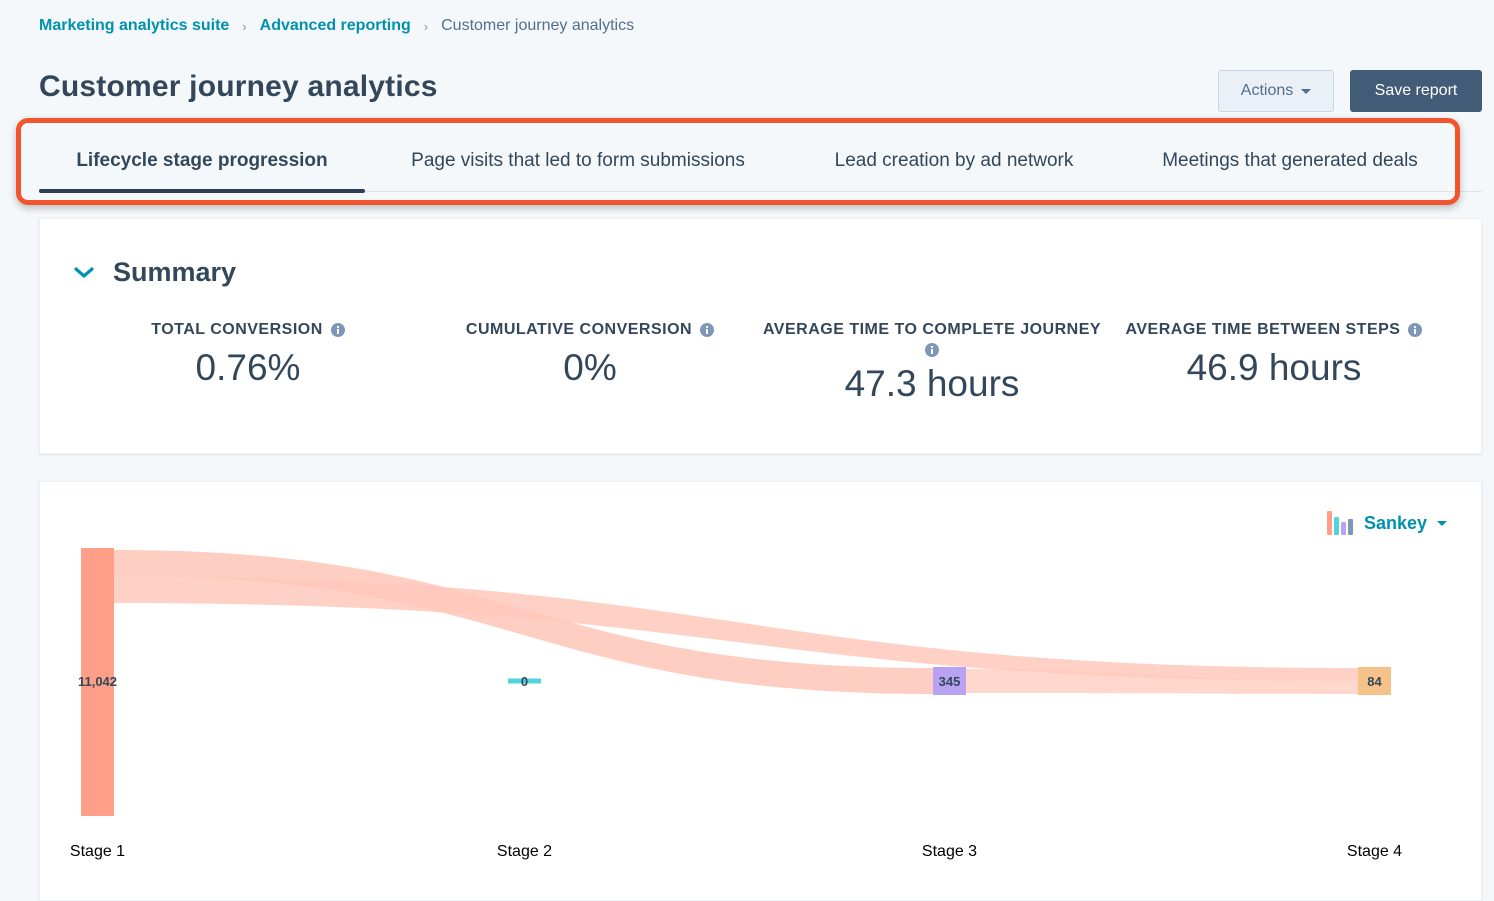 Image resolution: width=1494 pixels, height=901 pixels. I want to click on sankey-node-value-3: 345, so click(950, 681).